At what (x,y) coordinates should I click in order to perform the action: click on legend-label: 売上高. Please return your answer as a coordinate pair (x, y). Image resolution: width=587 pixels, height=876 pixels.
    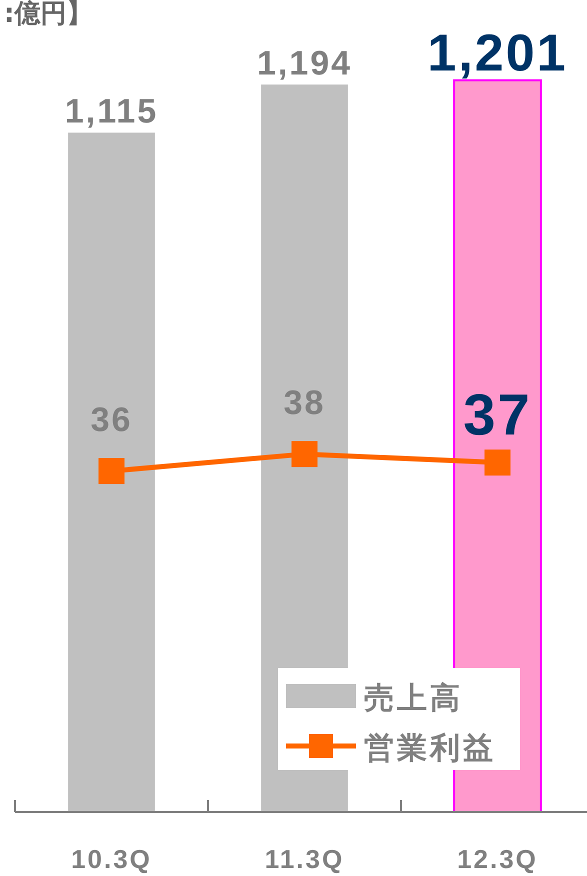
    Looking at the image, I should click on (413, 698).